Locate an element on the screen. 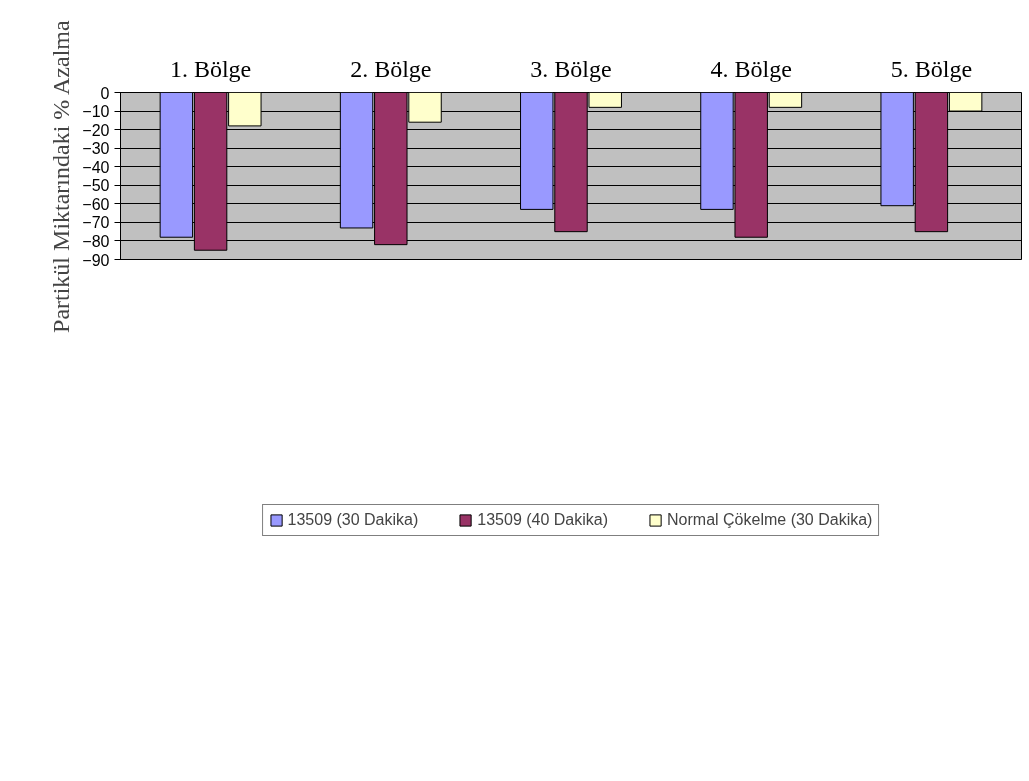 This screenshot has width=1029, height=781. y-tick-label: −80 is located at coordinates (96, 241).